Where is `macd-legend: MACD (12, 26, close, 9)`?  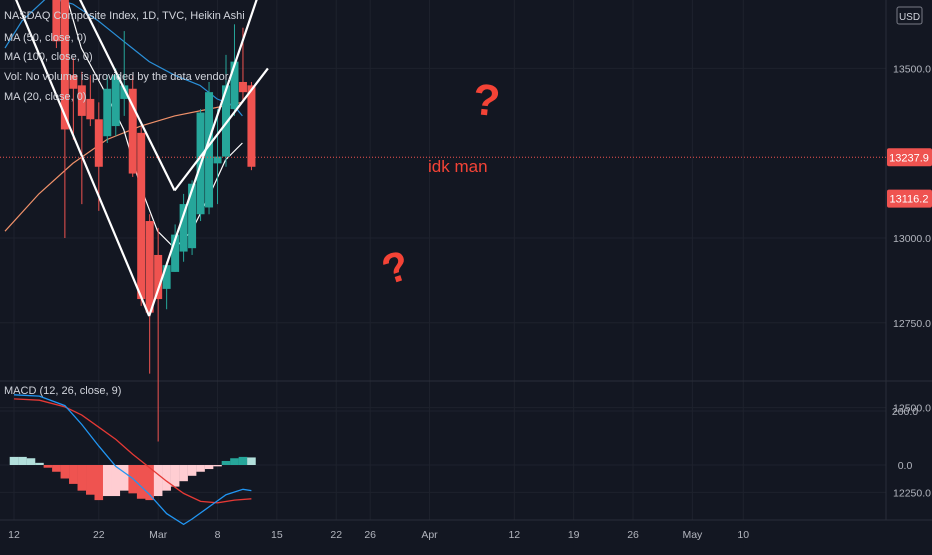
macd-legend: MACD (12, 26, close, 9) is located at coordinates (62, 391).